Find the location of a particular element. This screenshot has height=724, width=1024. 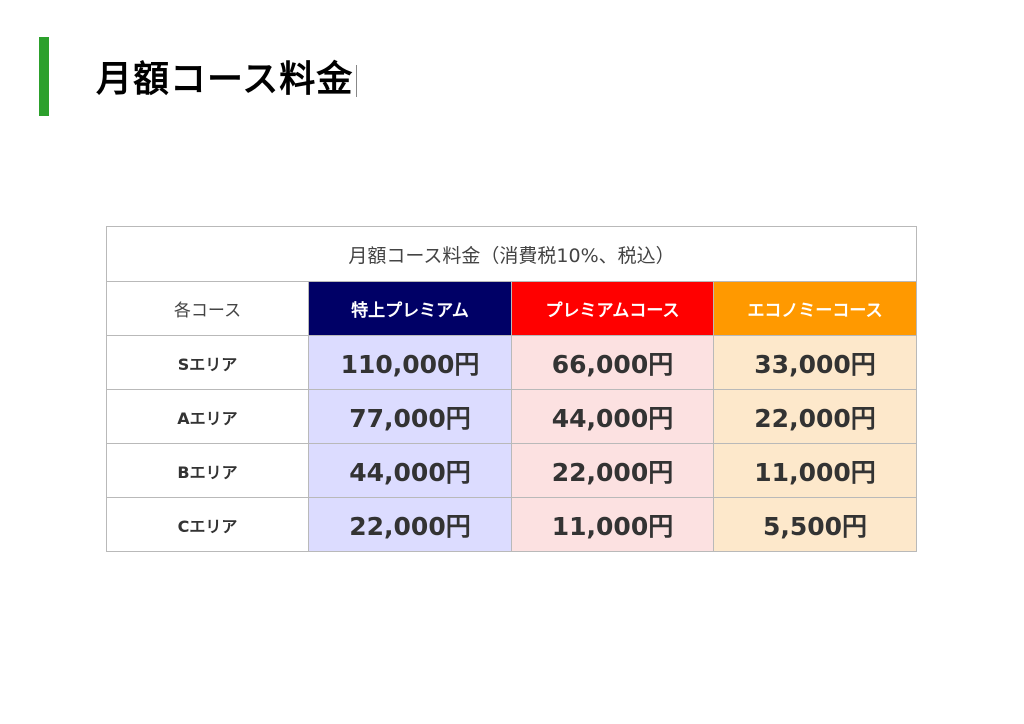

table-row: Sエリア 110,000円 66,000円 33,000円 is located at coordinates (512, 362).